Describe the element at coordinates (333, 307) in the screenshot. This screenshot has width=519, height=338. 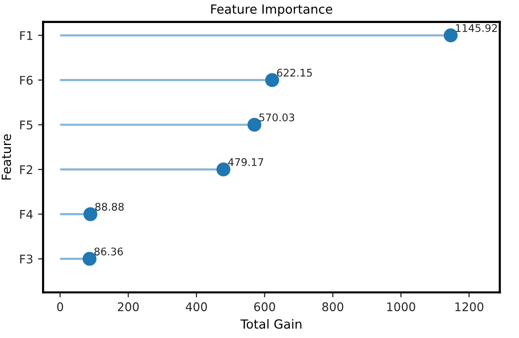
I see `x-tick-label: 800` at that location.